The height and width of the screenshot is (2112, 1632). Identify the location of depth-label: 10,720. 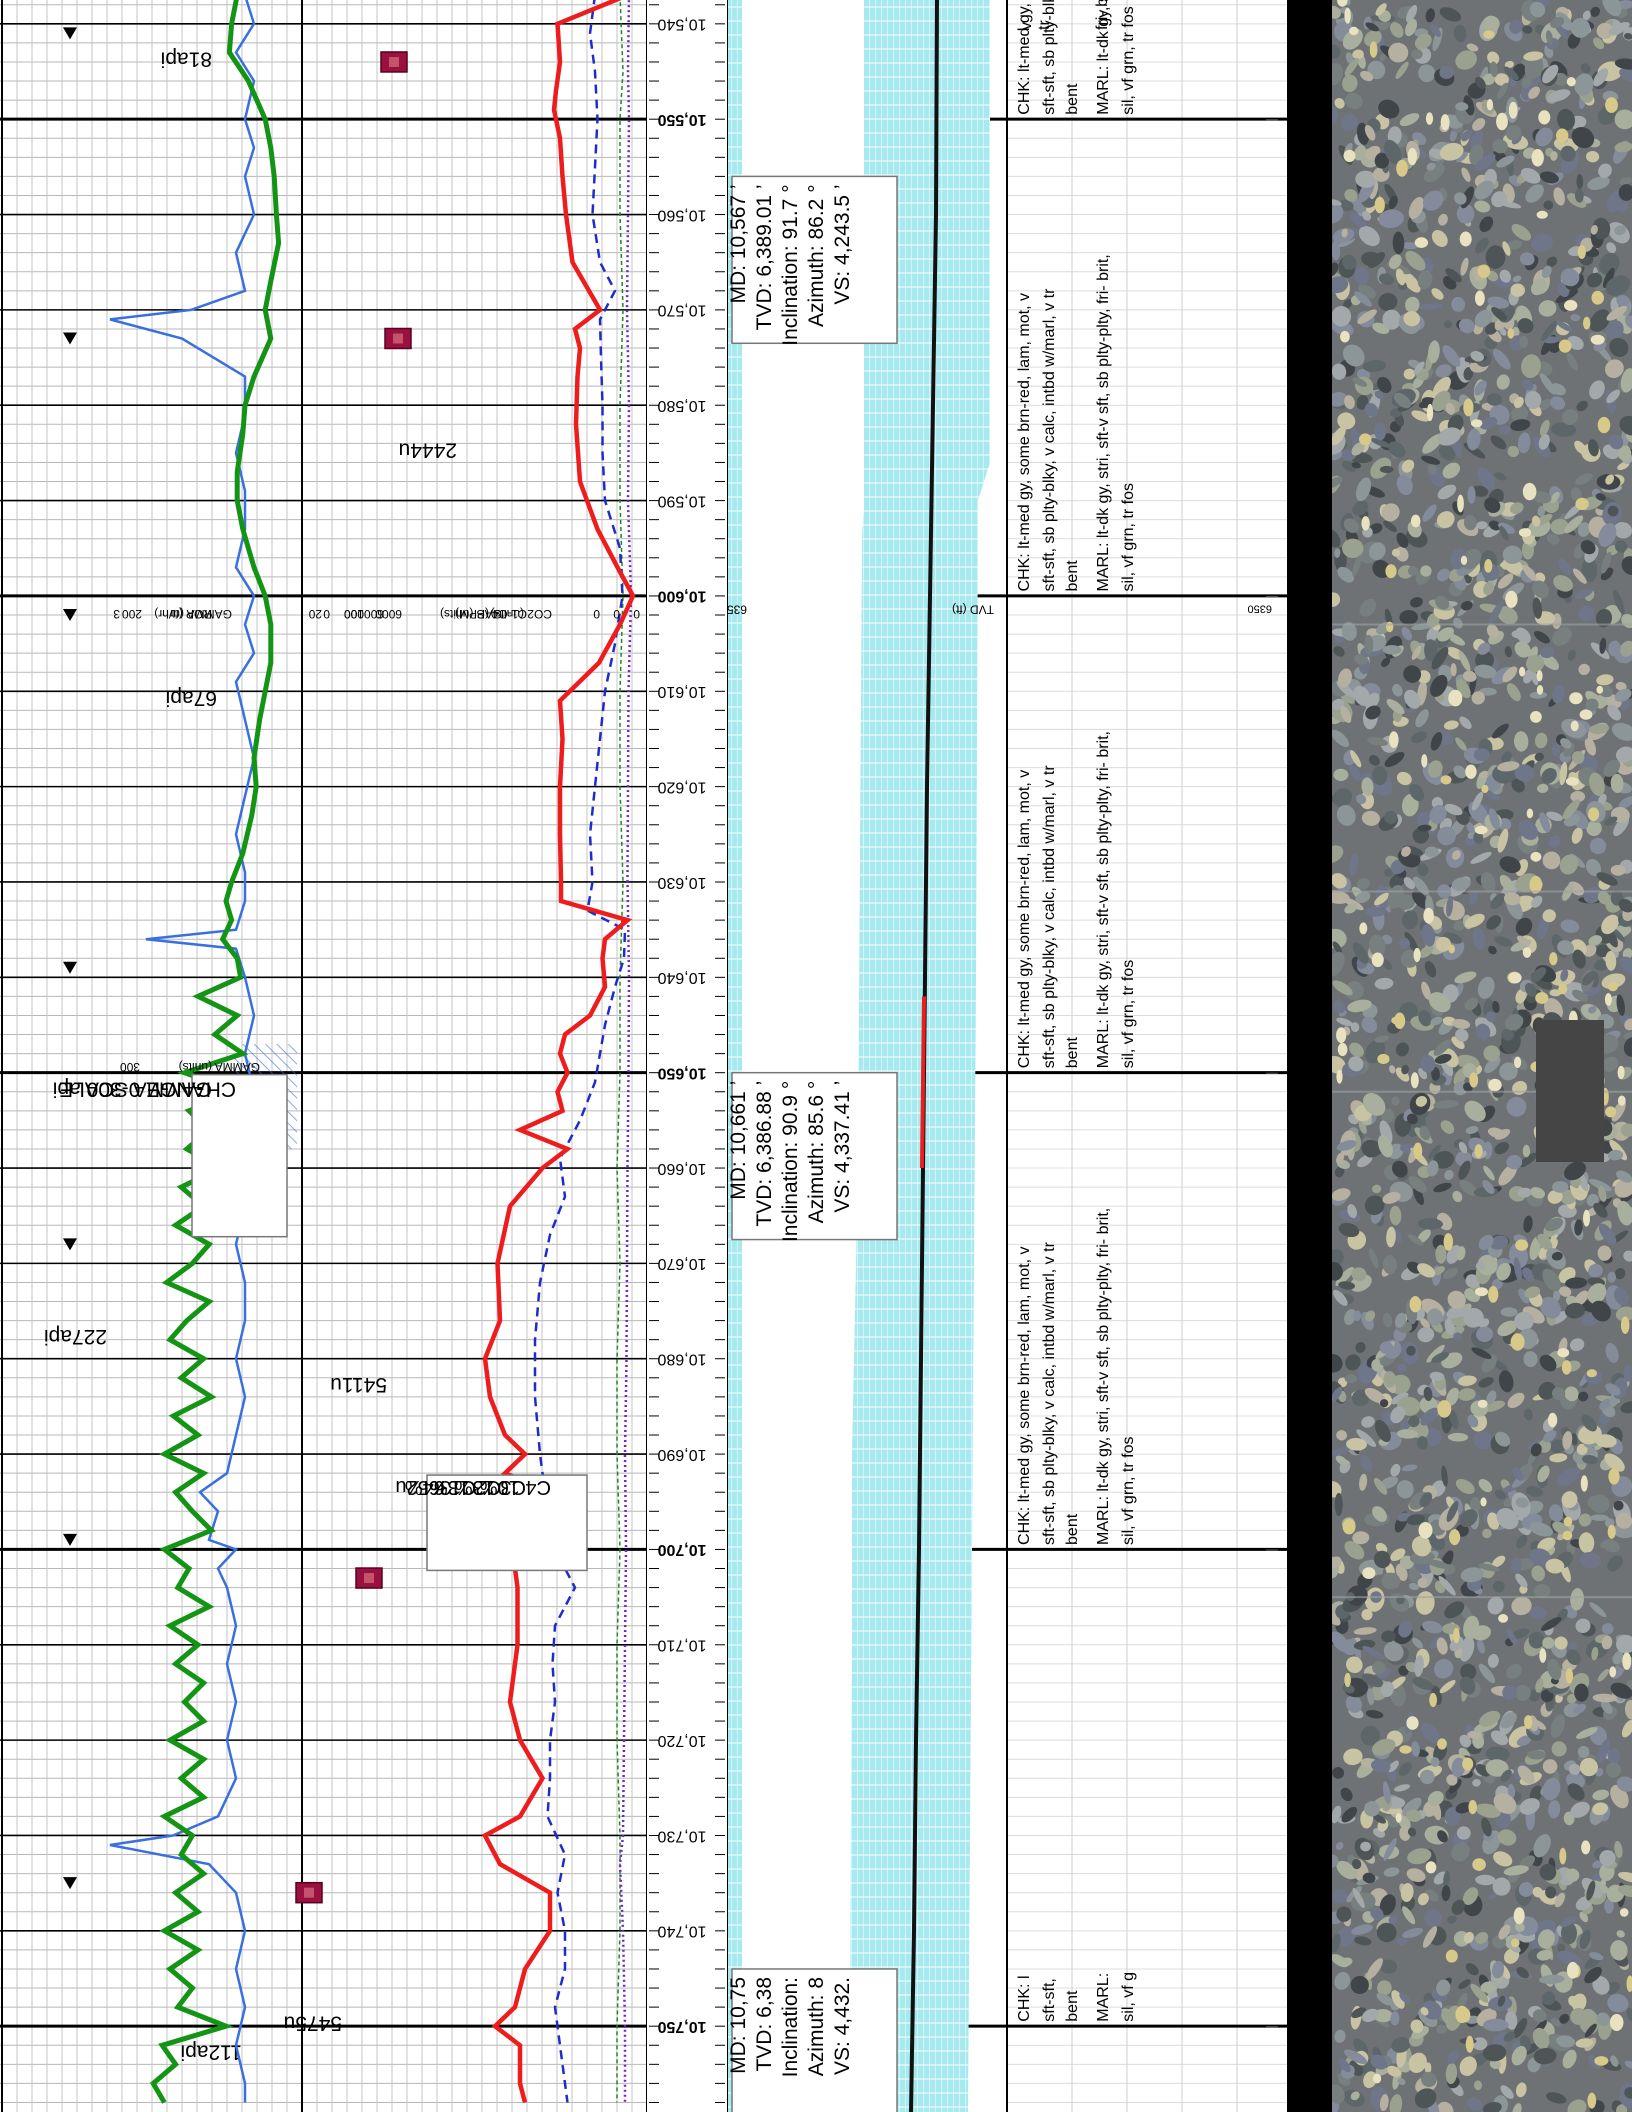
(681, 1740).